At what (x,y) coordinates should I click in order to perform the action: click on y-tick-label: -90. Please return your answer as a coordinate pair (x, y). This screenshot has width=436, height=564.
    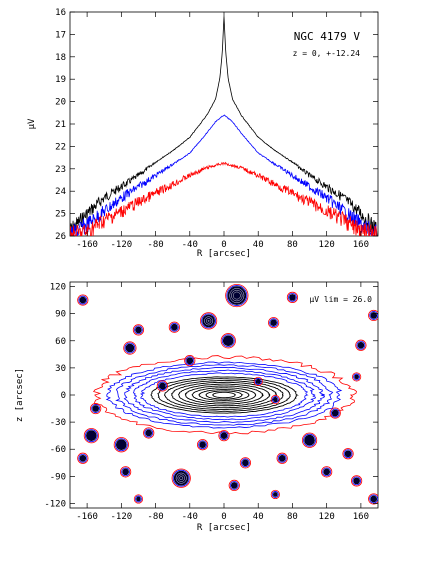
    Looking at the image, I should click on (58, 477).